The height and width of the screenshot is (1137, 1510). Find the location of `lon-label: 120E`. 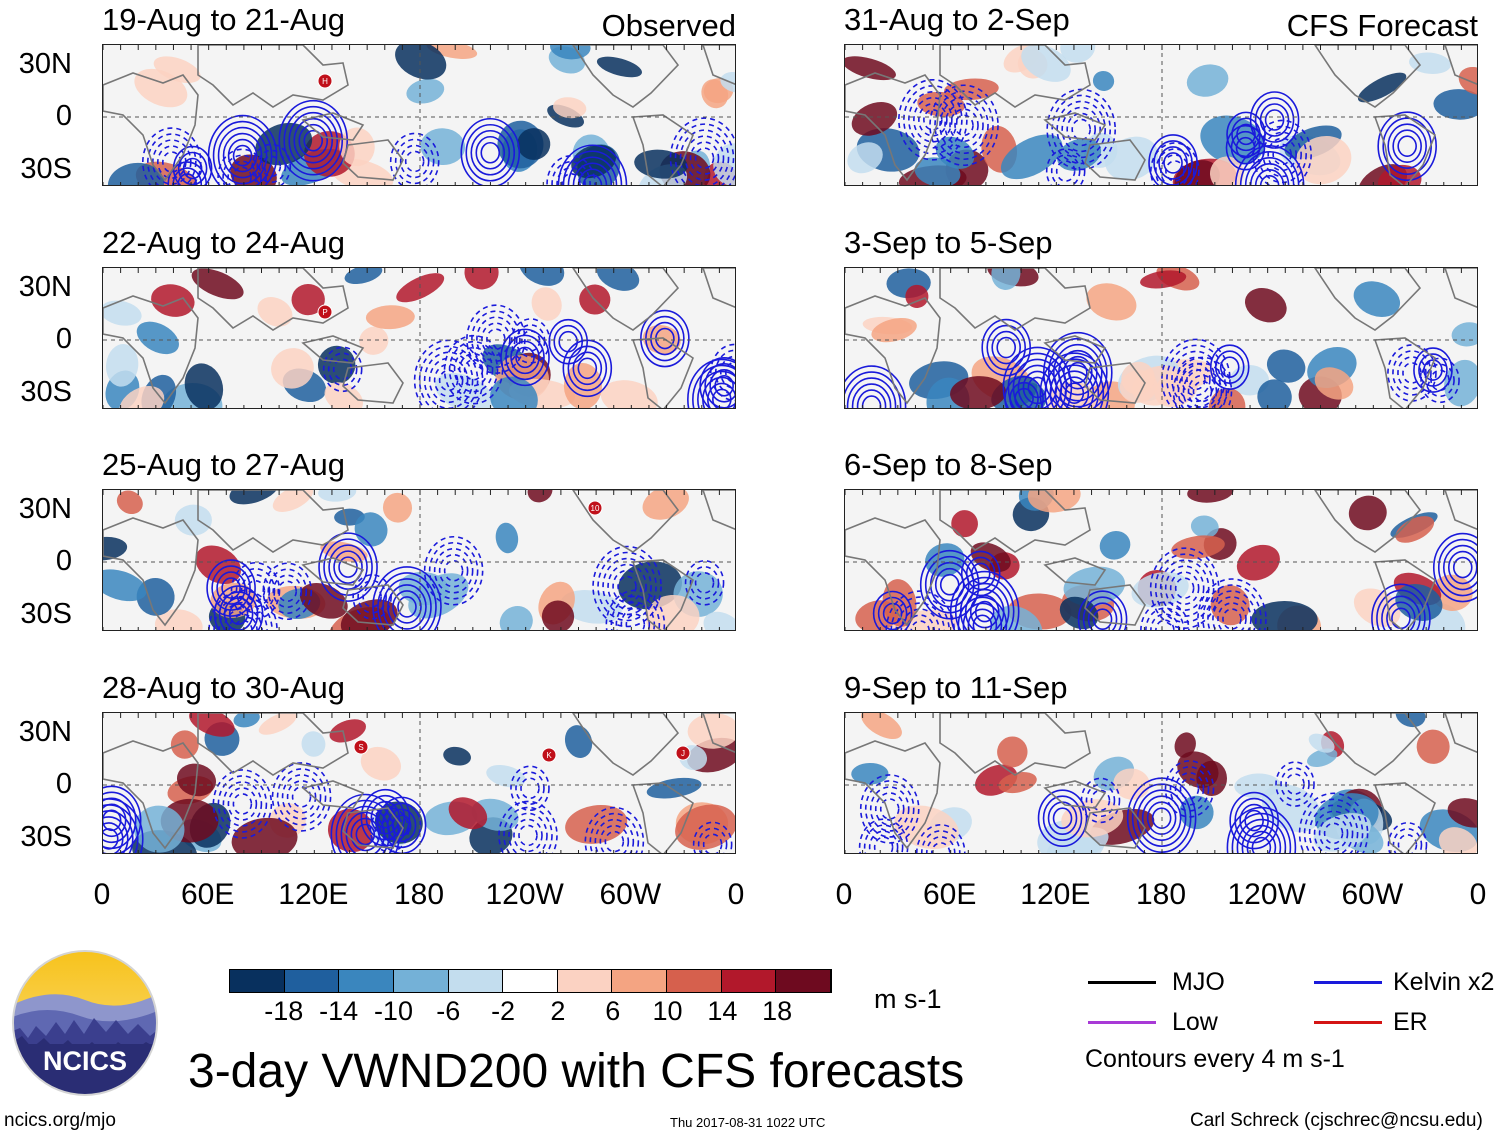

lon-label: 120E is located at coordinates (313, 894).